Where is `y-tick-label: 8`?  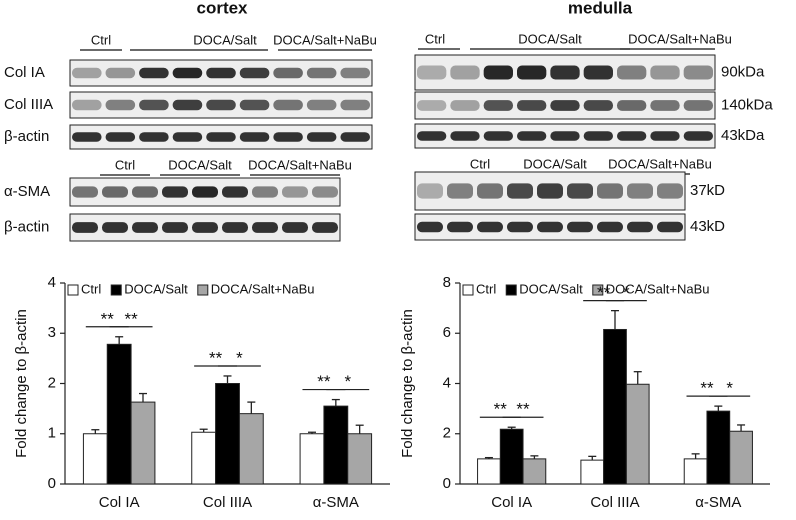
y-tick-label: 8 is located at coordinates (447, 282).